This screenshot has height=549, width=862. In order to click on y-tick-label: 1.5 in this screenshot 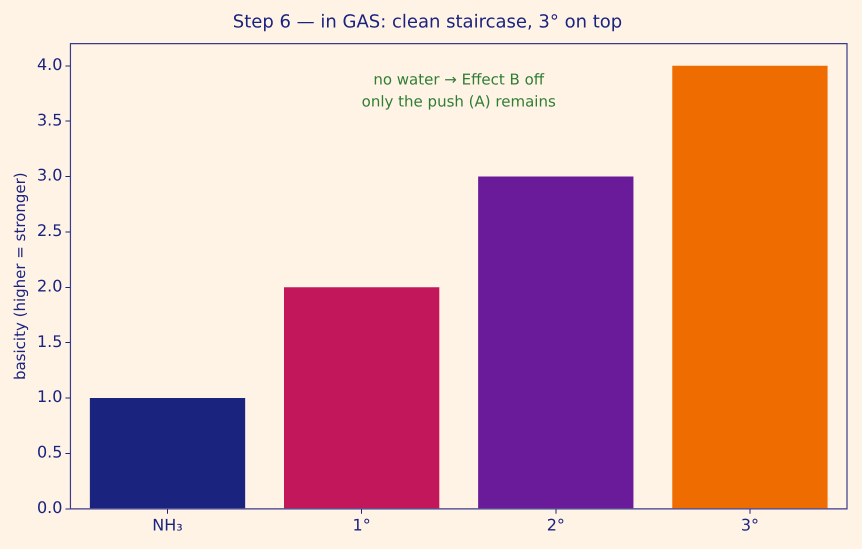, I will do `click(49, 341)`.